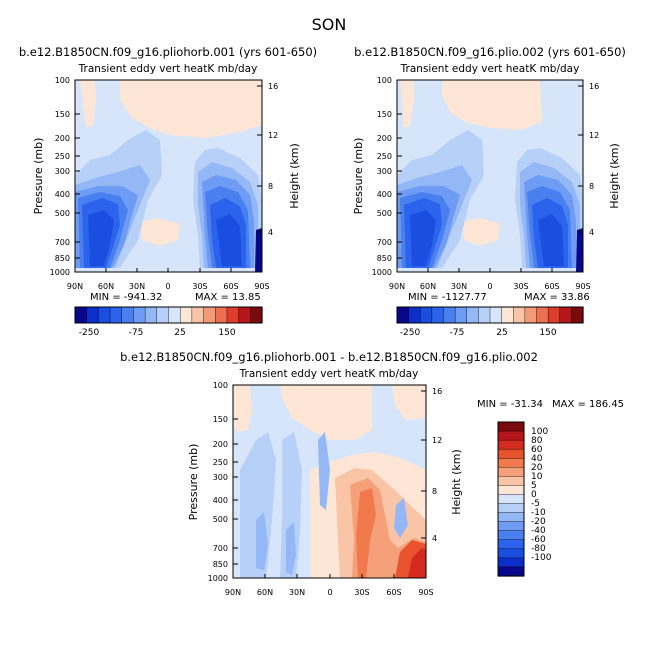 Image resolution: width=659 pixels, height=660 pixels. Describe the element at coordinates (594, 135) in the screenshot. I see `panel-2-y2tick-12: 12` at that location.